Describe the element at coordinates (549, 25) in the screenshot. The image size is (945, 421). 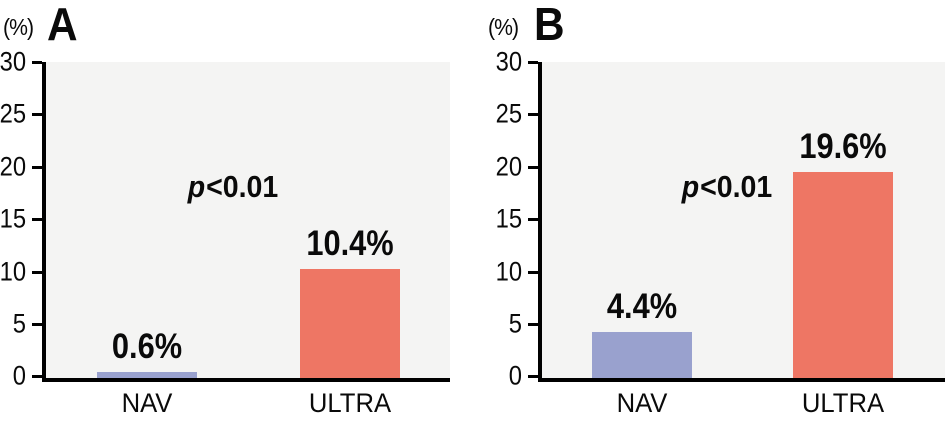
I see `panel-letter-b: B` at that location.